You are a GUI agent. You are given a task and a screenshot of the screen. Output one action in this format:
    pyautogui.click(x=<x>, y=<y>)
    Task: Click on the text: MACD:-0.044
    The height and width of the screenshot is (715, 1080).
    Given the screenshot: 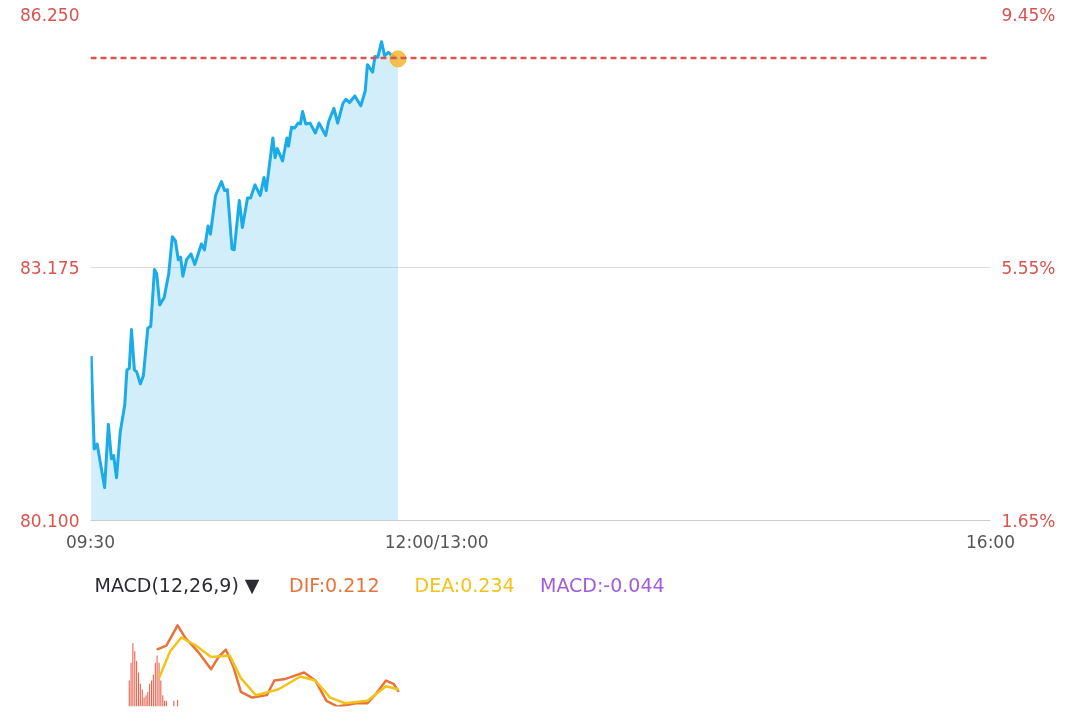 What is the action you would take?
    pyautogui.click(x=602, y=585)
    